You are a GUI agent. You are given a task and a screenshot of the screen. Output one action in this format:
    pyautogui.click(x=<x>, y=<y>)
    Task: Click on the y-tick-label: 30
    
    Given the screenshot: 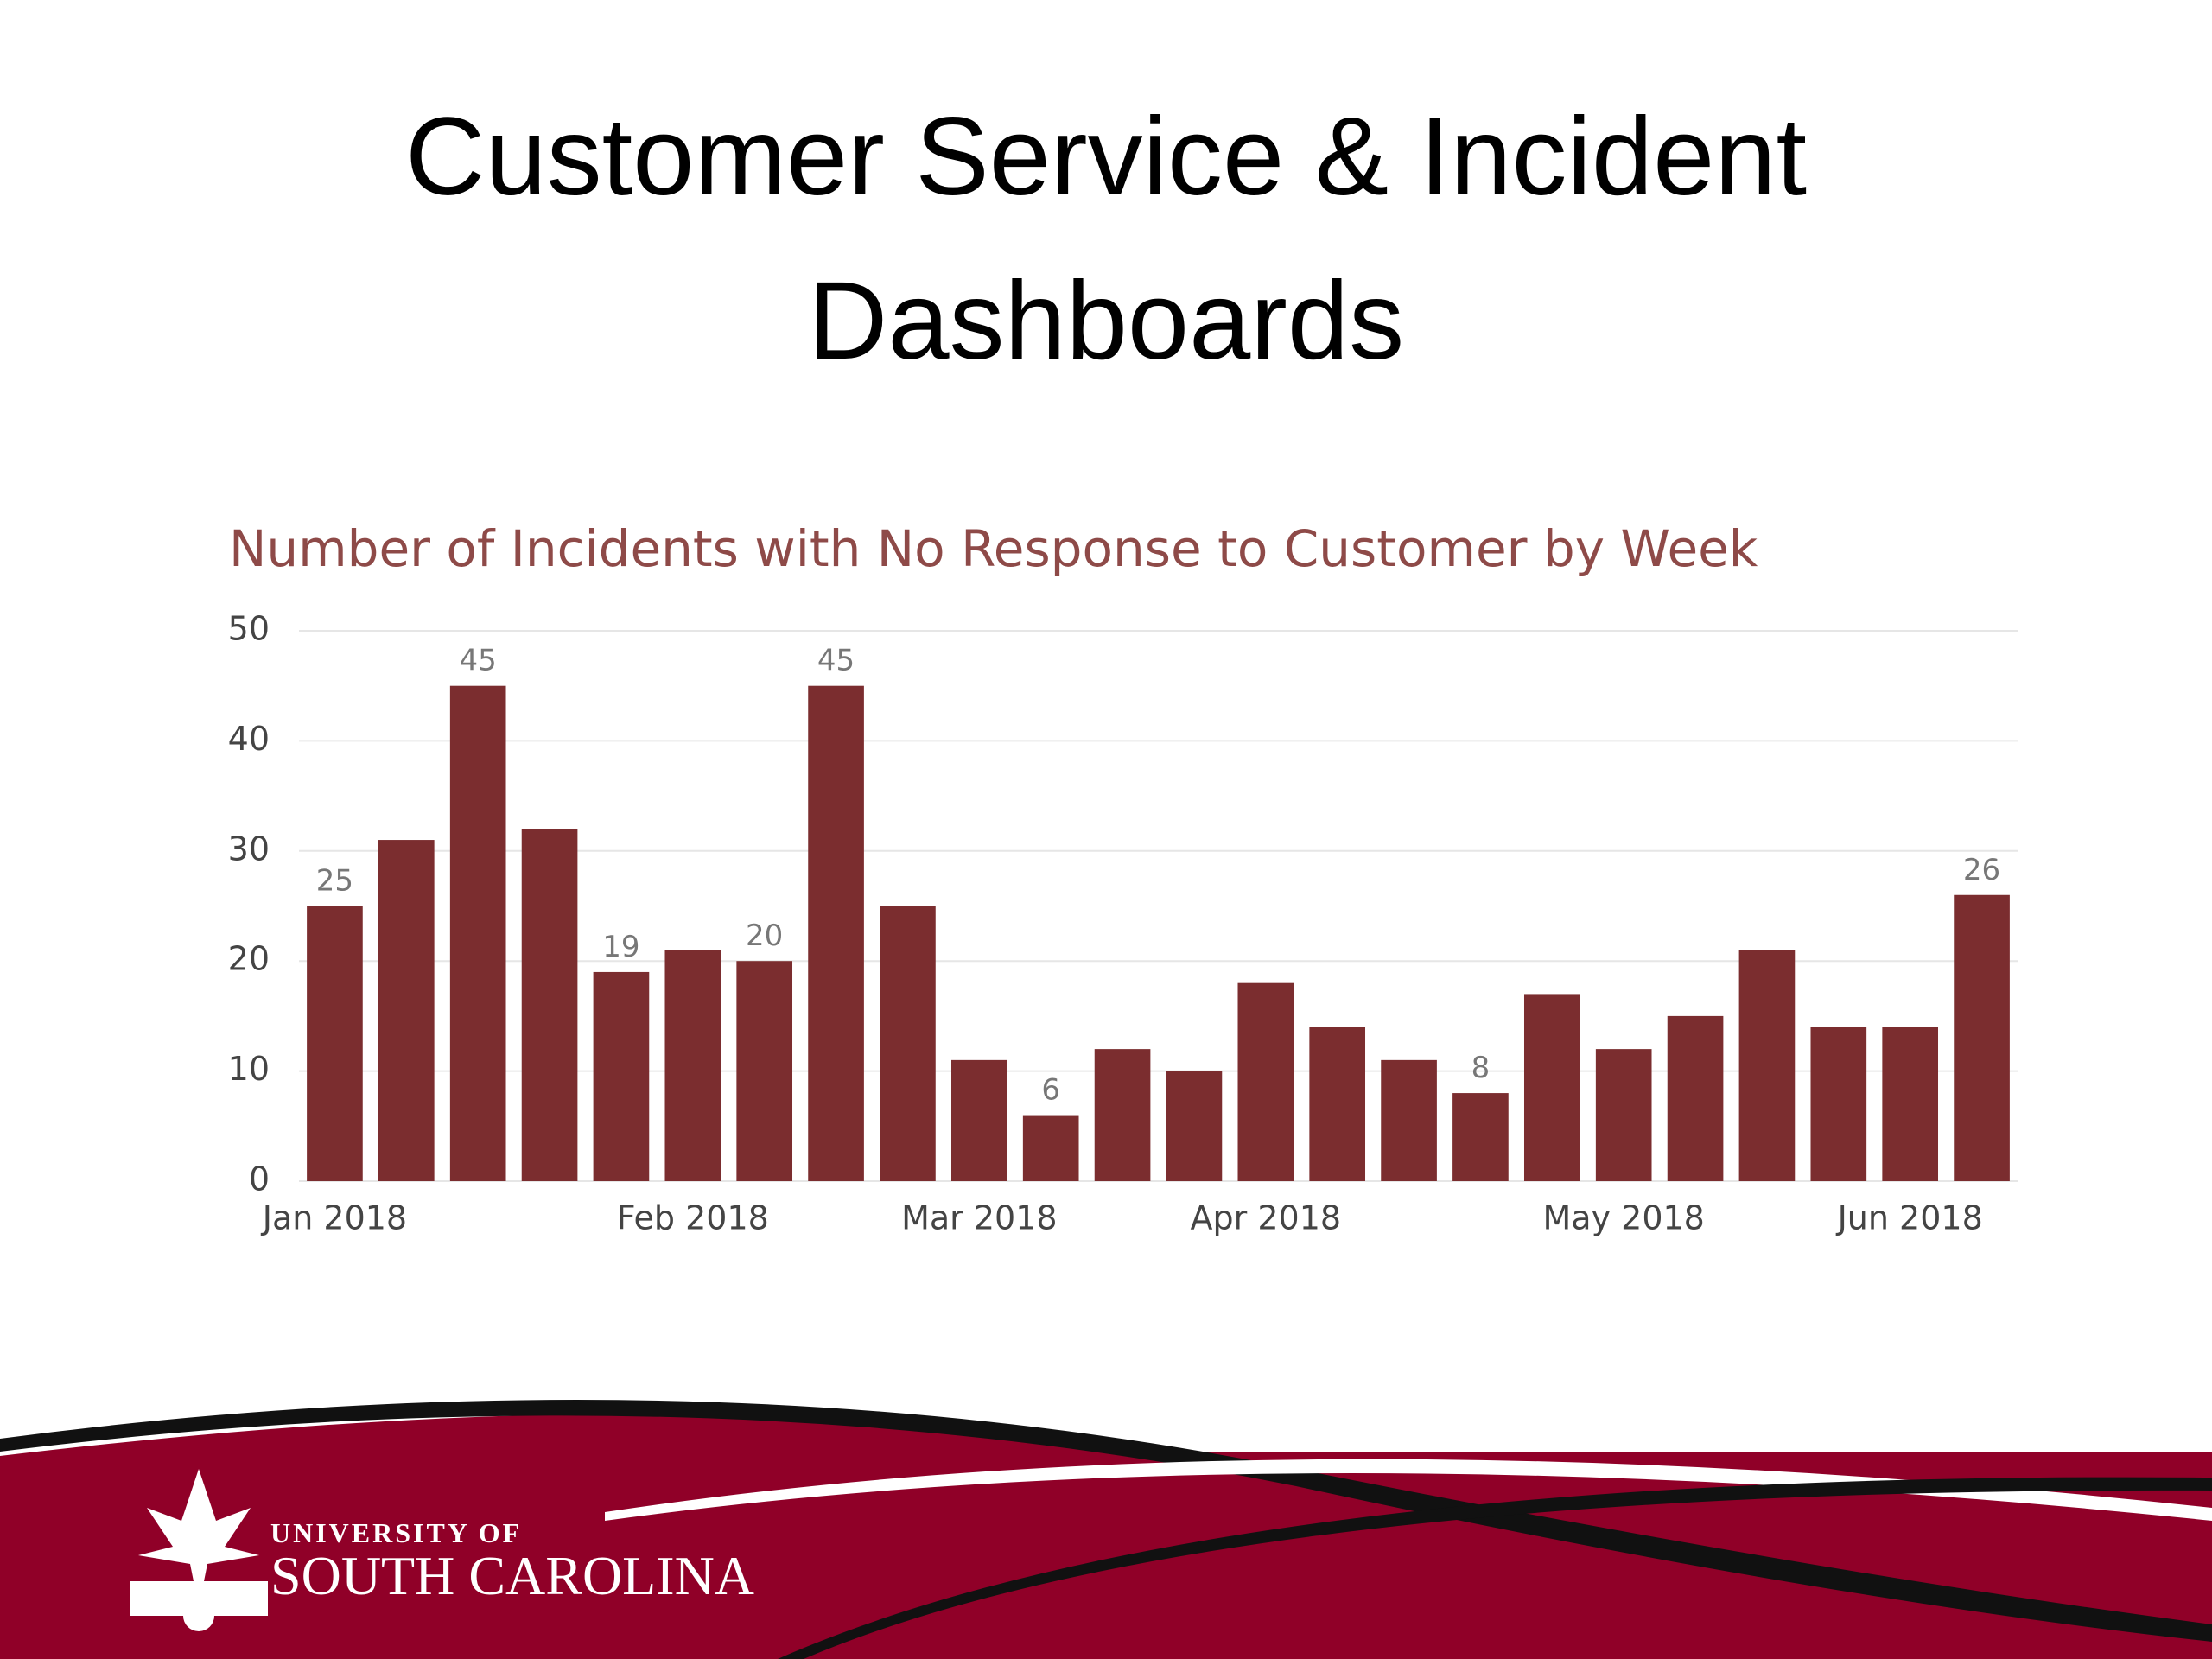 What is the action you would take?
    pyautogui.click(x=249, y=849)
    